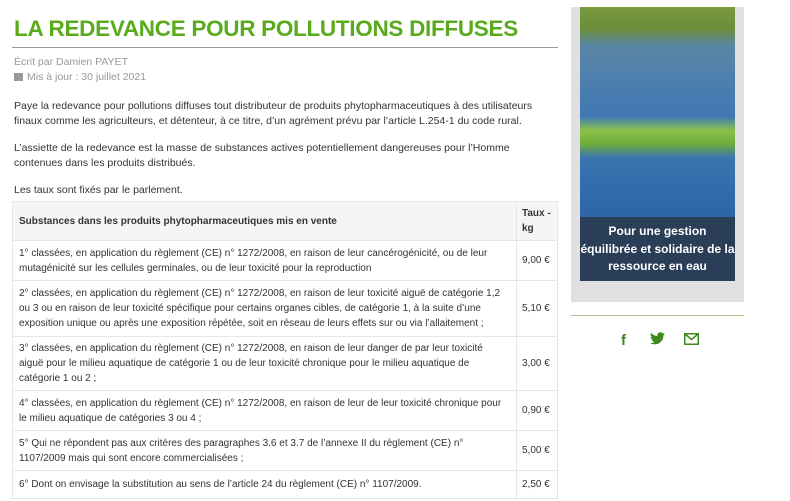 This screenshot has height=501, width=790. I want to click on author: Écrit par Damien PAYET, so click(71, 62).